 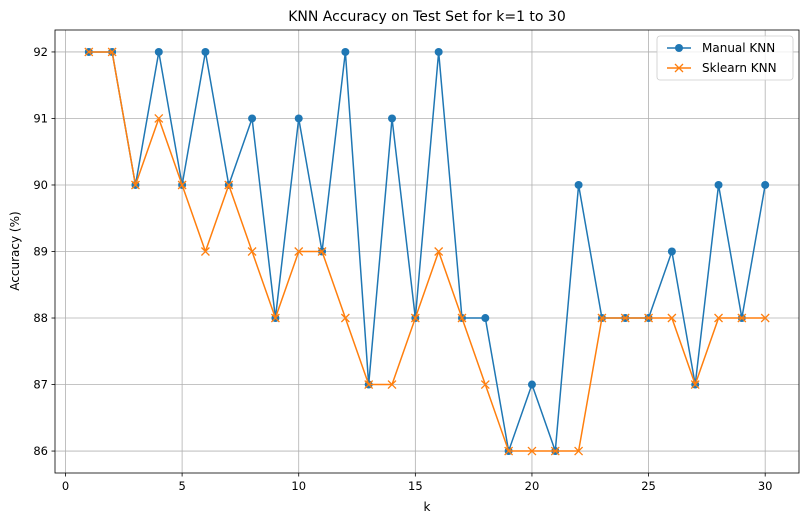 I want to click on y-axis-label: Accuracy (%), so click(x=15, y=250).